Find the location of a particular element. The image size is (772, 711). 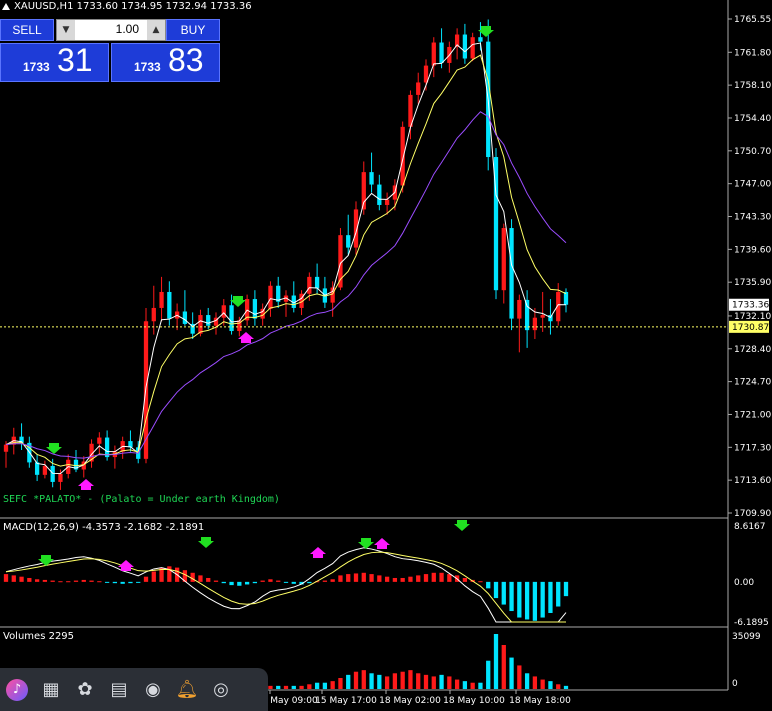

sell-button: SELL is located at coordinates (27, 30).